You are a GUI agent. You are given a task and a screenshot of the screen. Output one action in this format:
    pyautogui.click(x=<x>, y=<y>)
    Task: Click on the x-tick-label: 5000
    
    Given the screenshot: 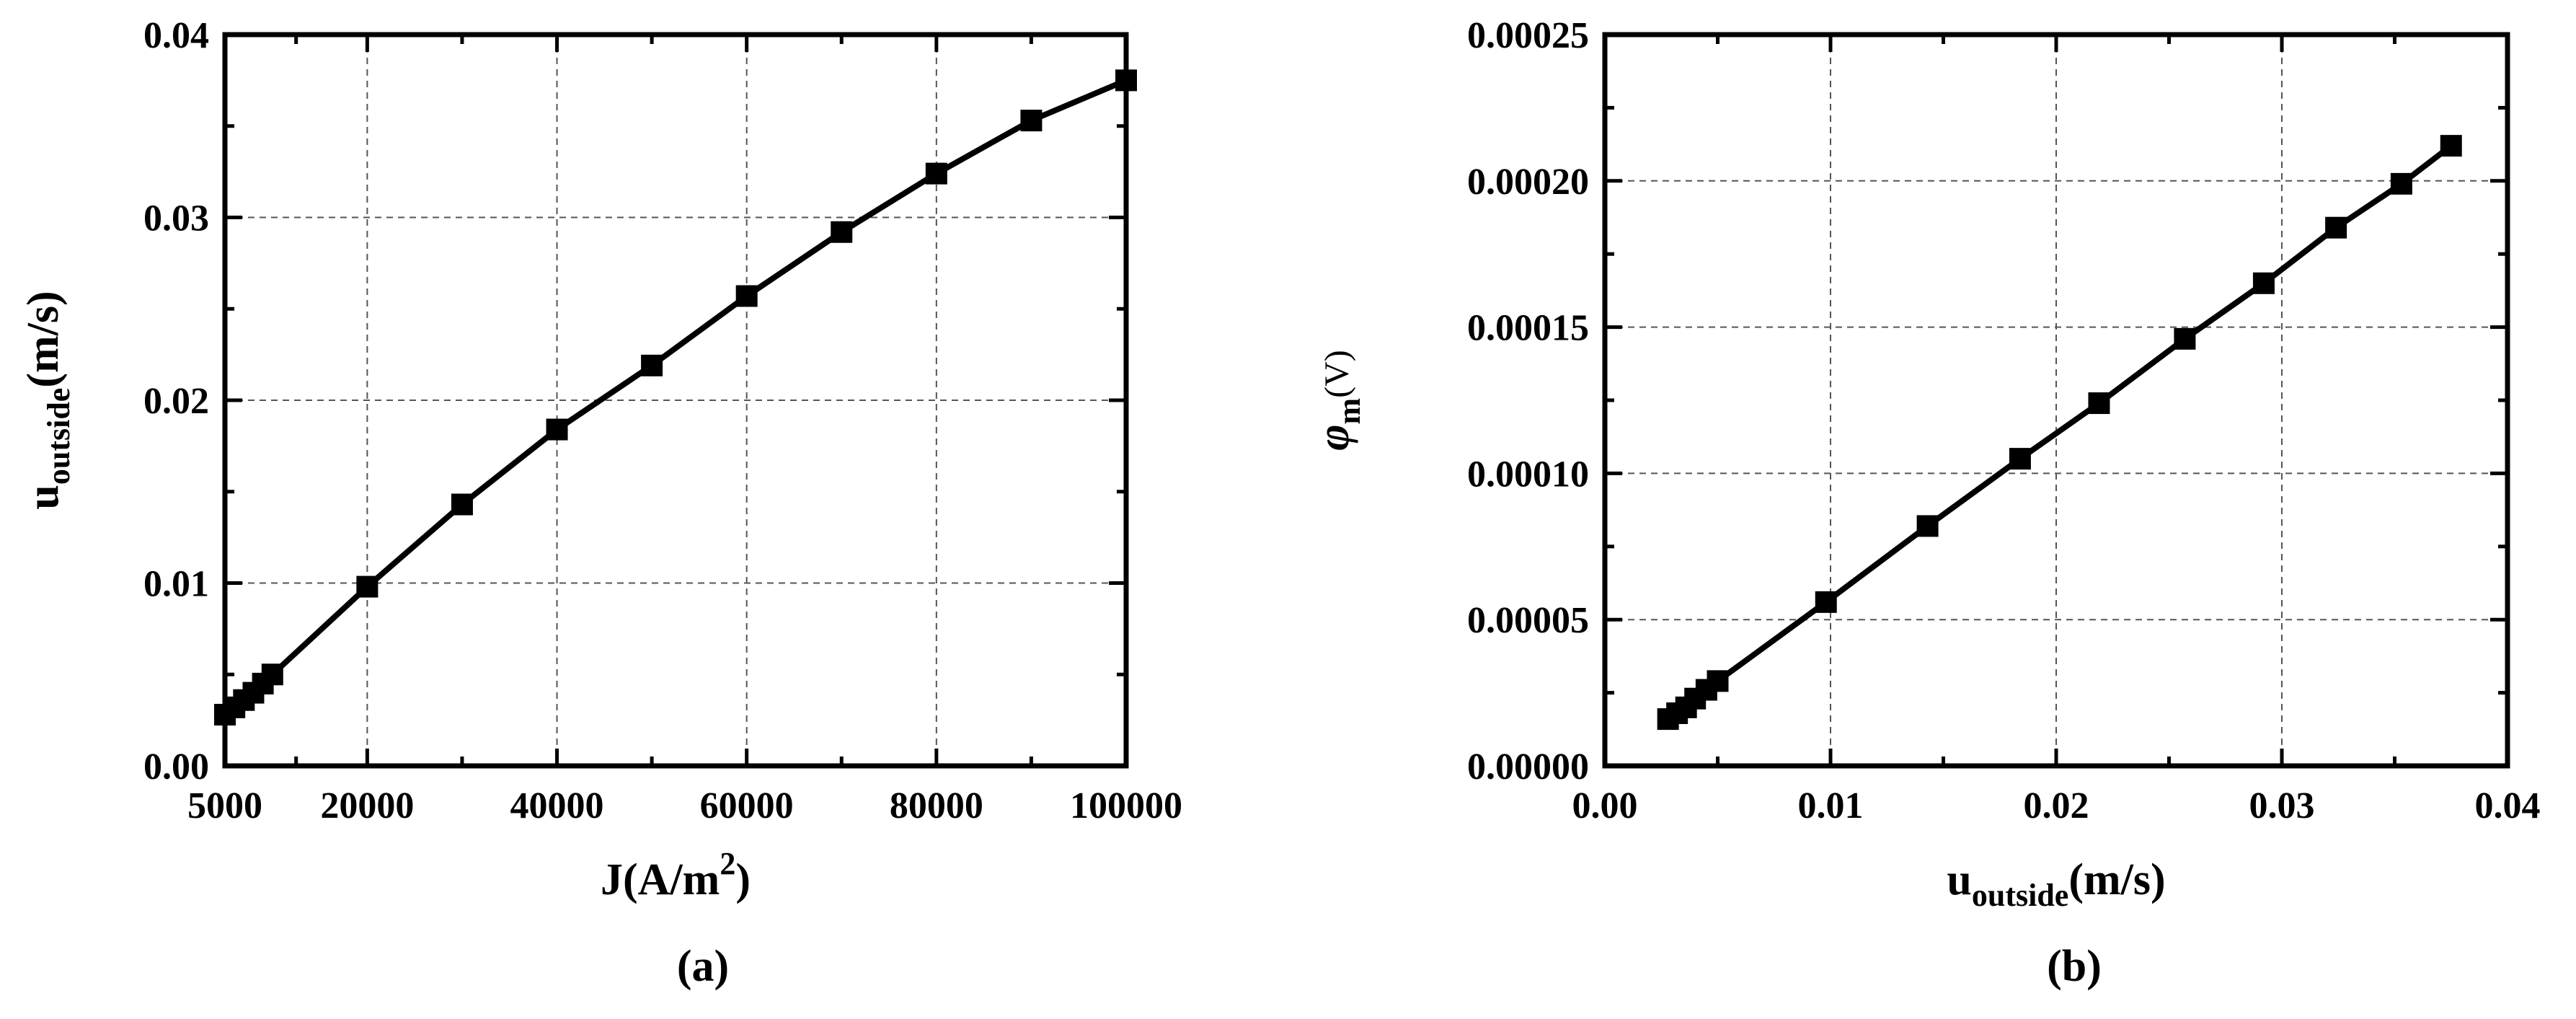 What is the action you would take?
    pyautogui.click(x=224, y=805)
    